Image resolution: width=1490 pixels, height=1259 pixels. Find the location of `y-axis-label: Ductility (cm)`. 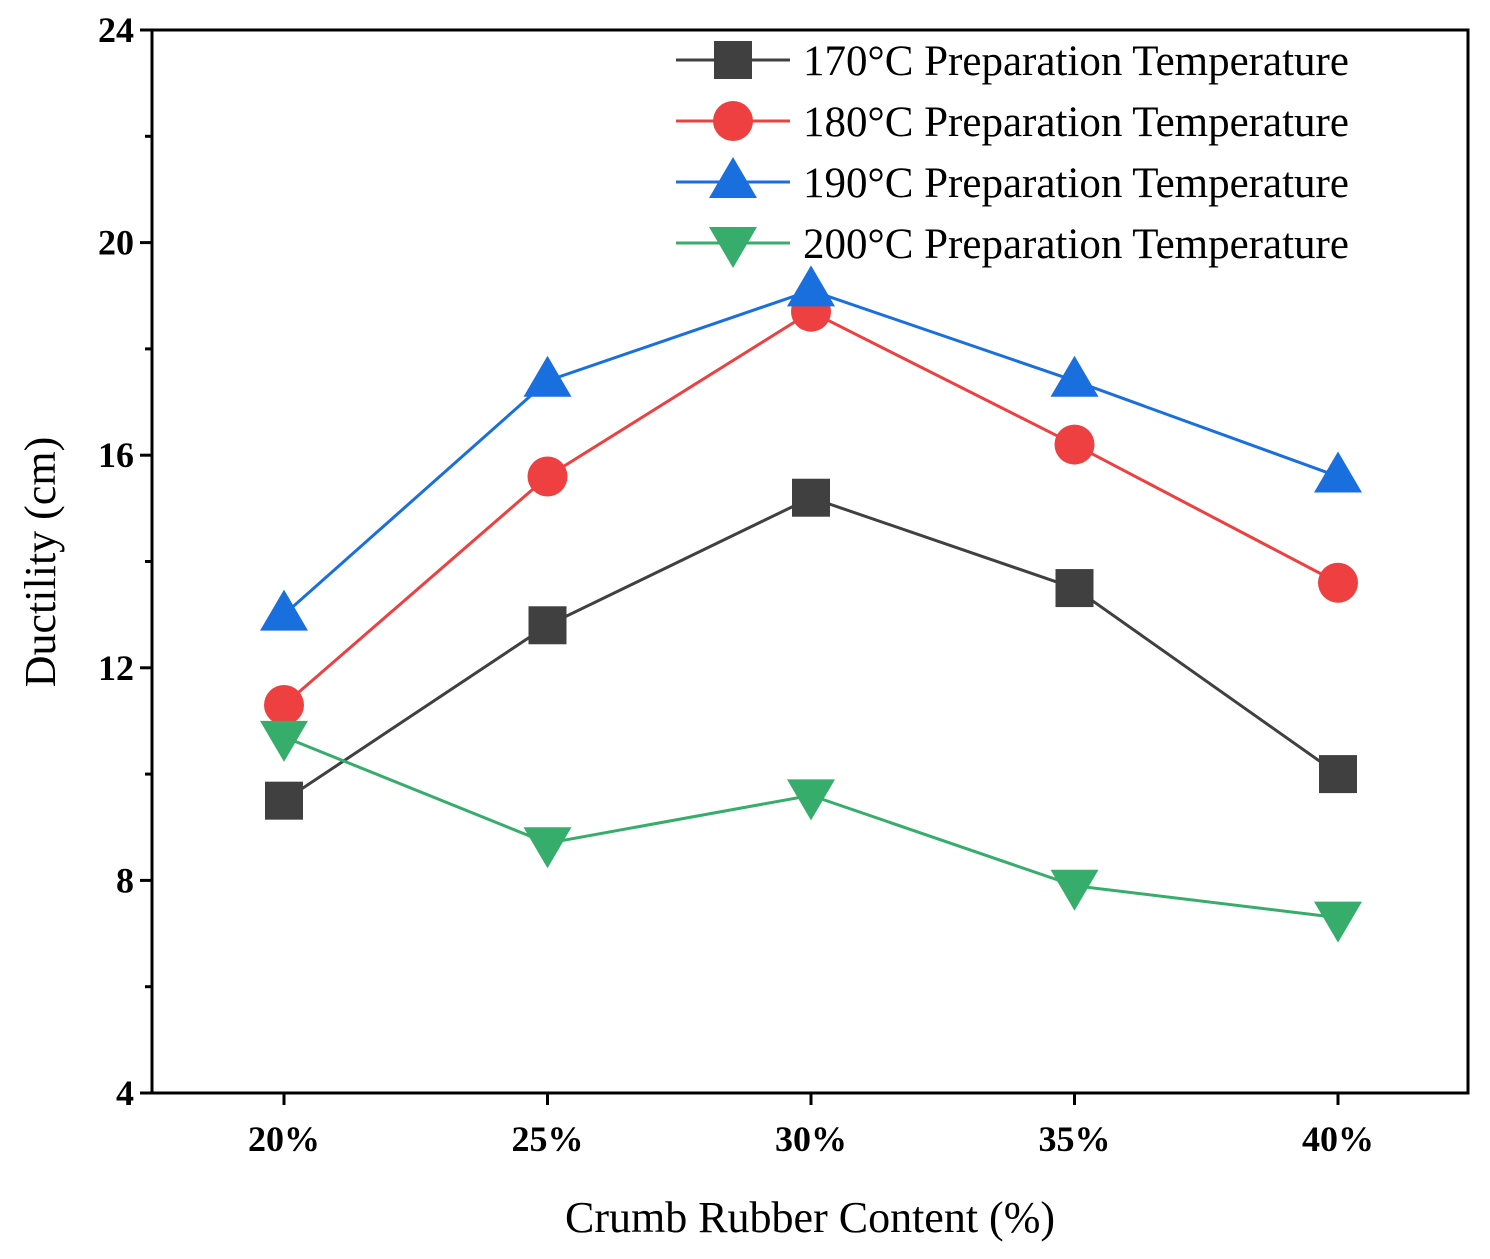

y-axis-label: Ductility (cm) is located at coordinates (40, 562).